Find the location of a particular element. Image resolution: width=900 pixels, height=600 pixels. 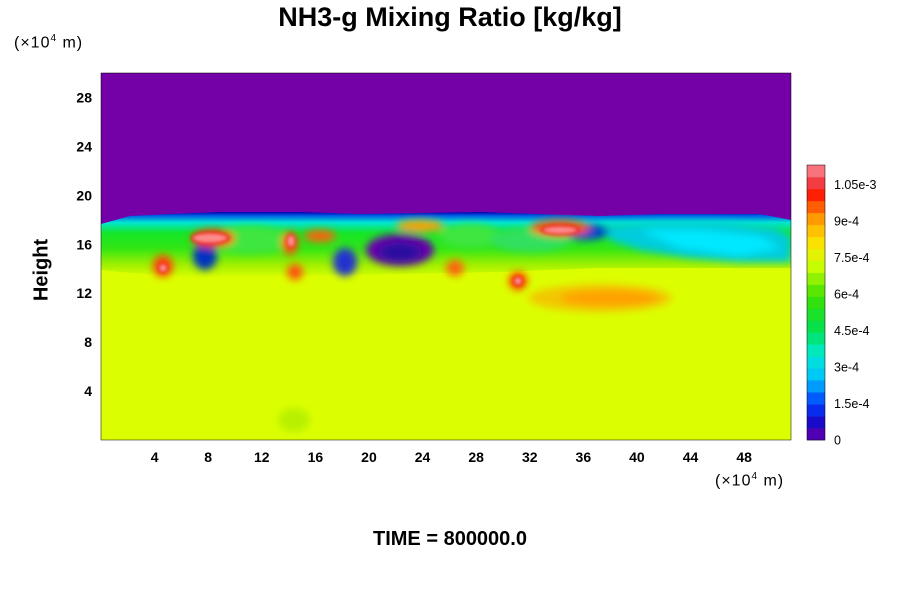

colorbar-tick-label: 3e-4 is located at coordinates (846, 367).